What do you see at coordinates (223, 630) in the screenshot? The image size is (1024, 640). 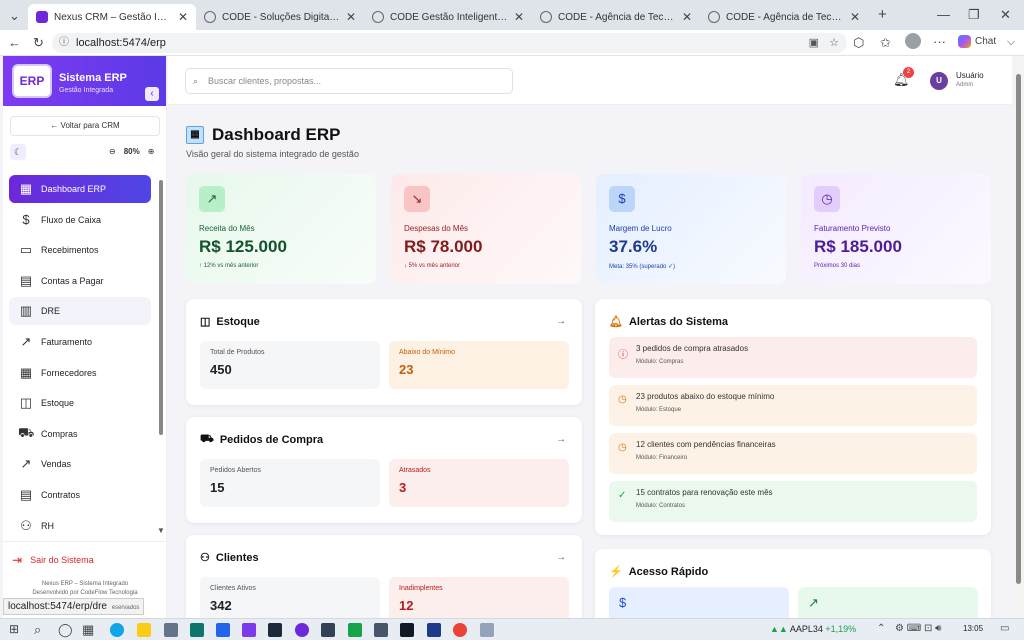 I see `vscode-icon` at bounding box center [223, 630].